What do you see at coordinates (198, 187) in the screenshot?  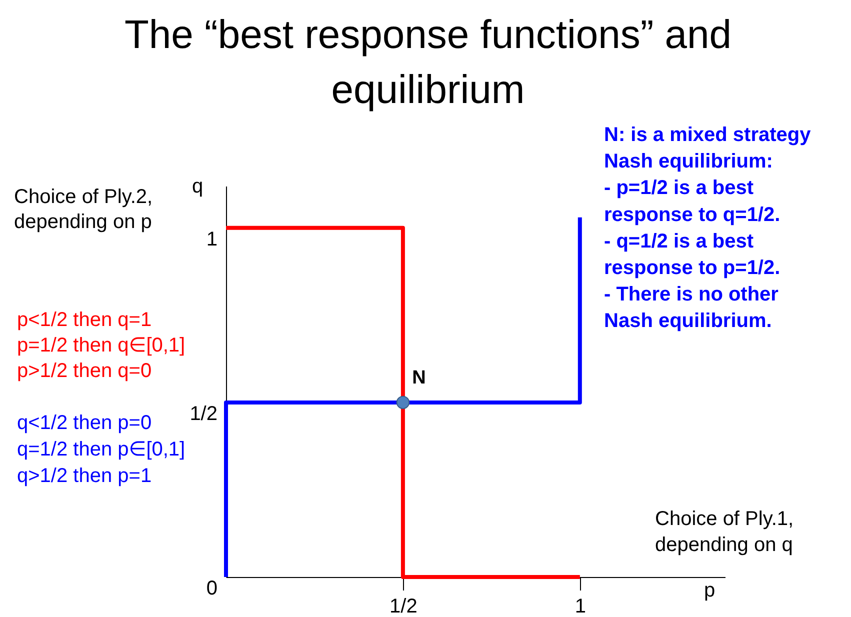 I see `y-axis-title: q` at bounding box center [198, 187].